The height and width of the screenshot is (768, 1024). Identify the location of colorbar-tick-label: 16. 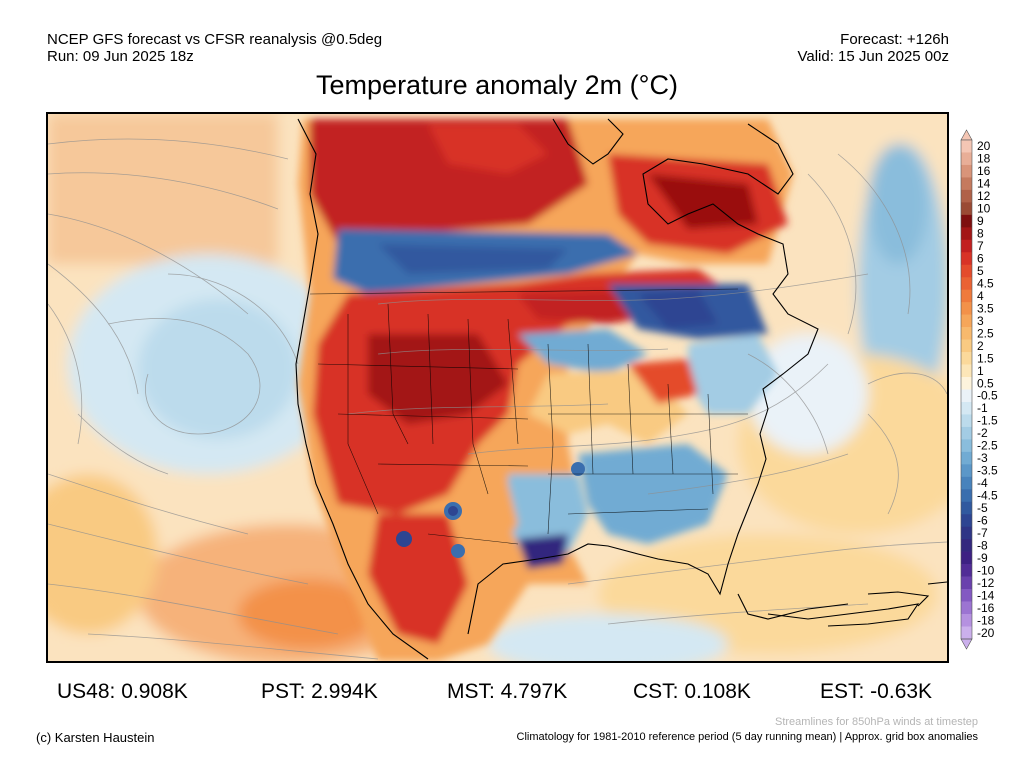
(984, 171).